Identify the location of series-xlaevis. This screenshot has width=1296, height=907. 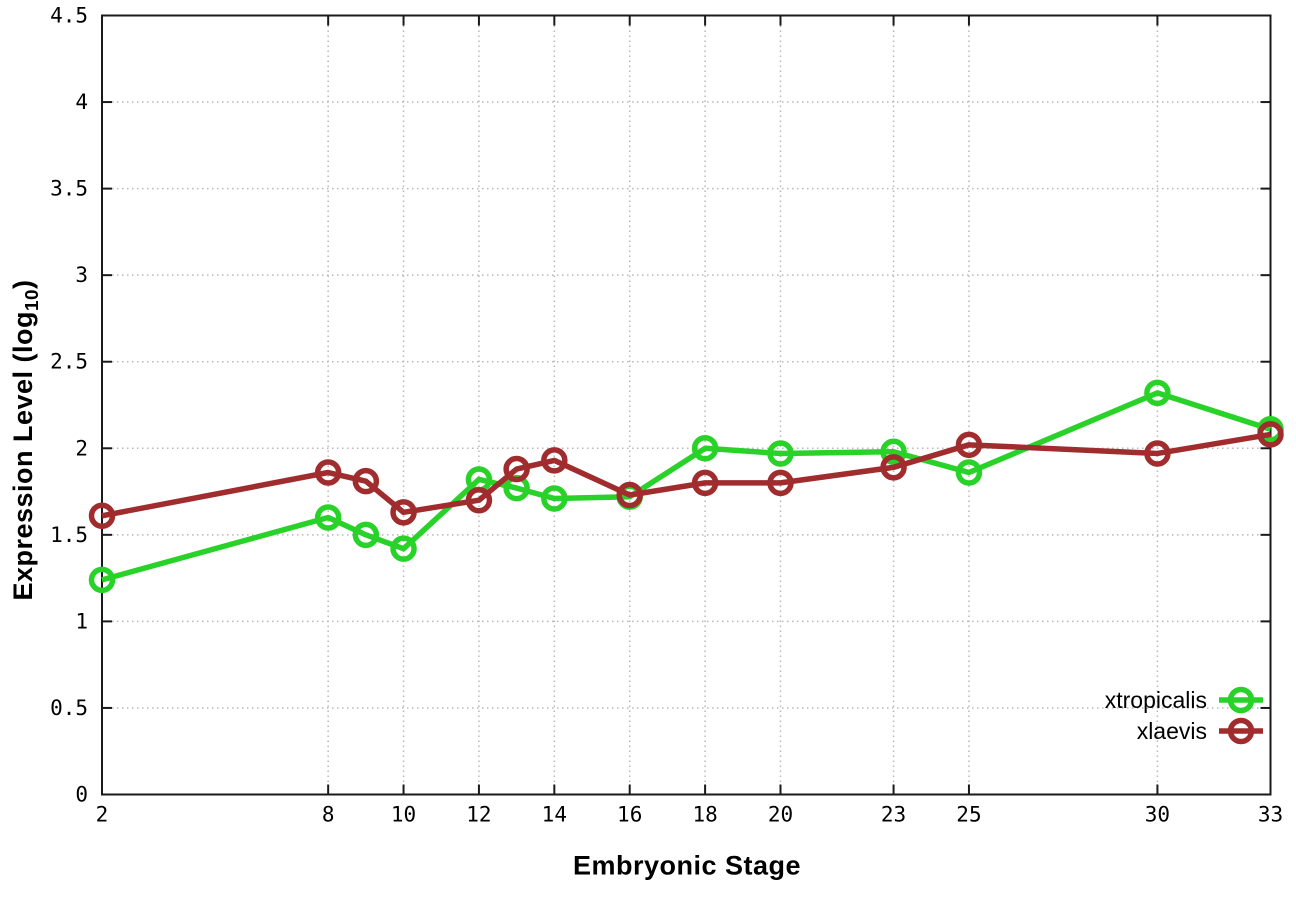
(686, 475).